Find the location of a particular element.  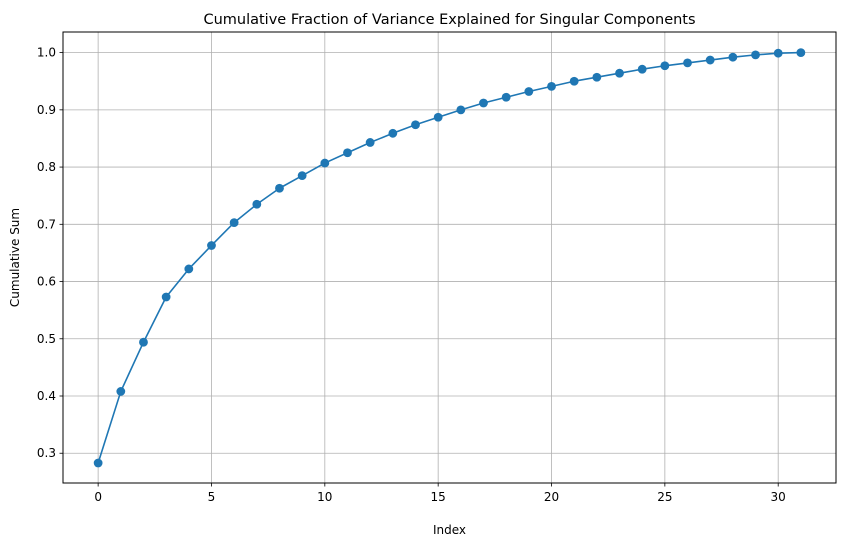

x-tick-label: 25 is located at coordinates (664, 497).